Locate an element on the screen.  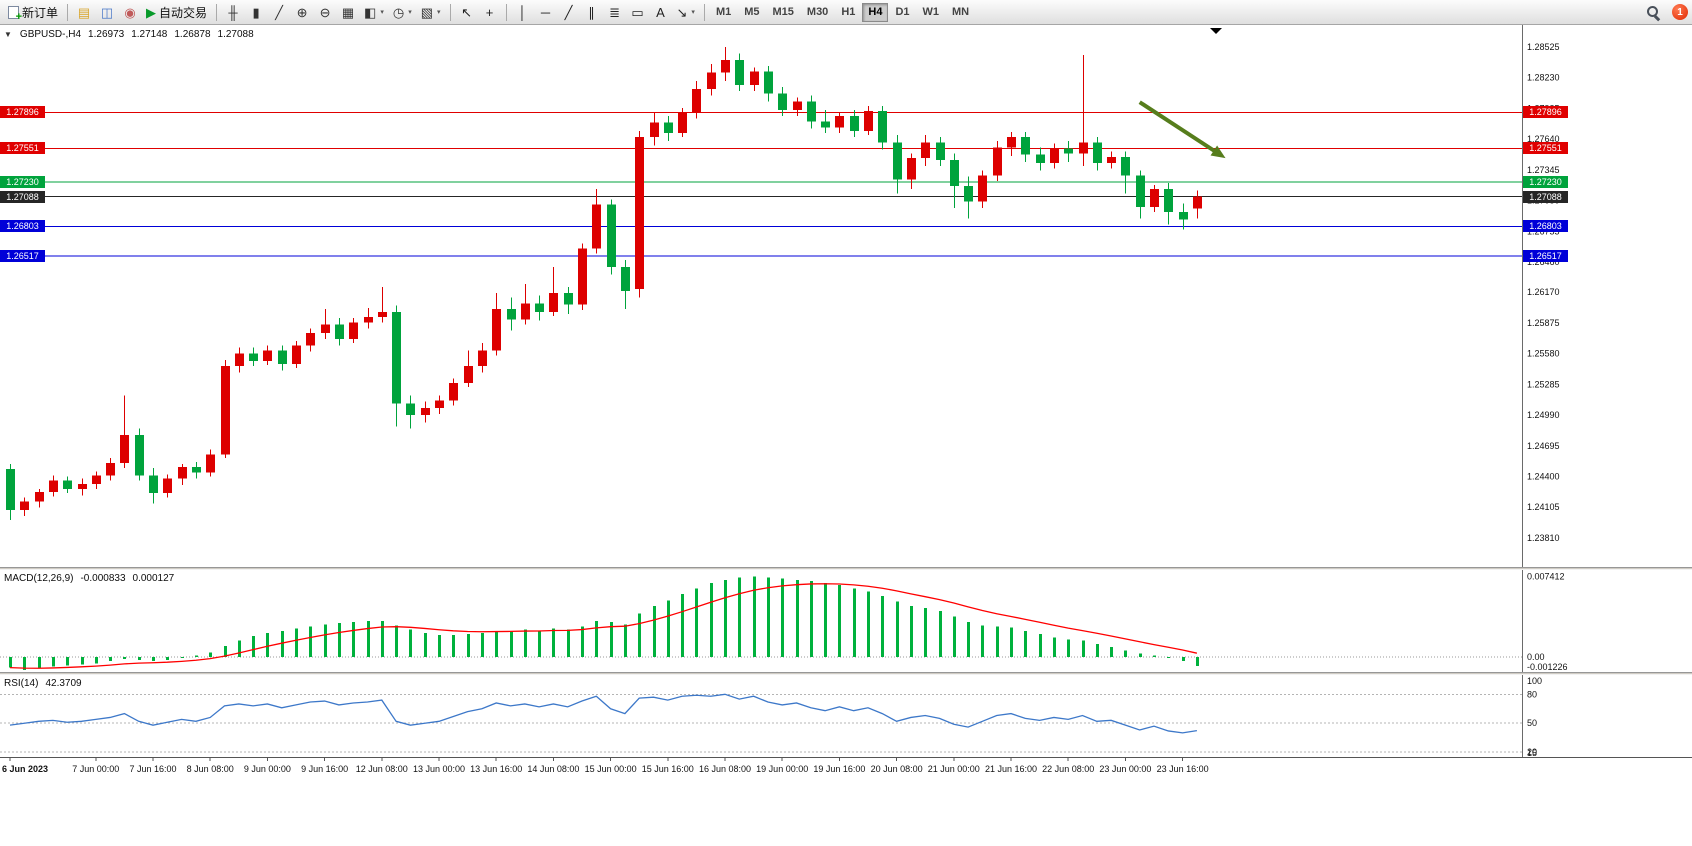
text-label-button: A is located at coordinates (661, 12).